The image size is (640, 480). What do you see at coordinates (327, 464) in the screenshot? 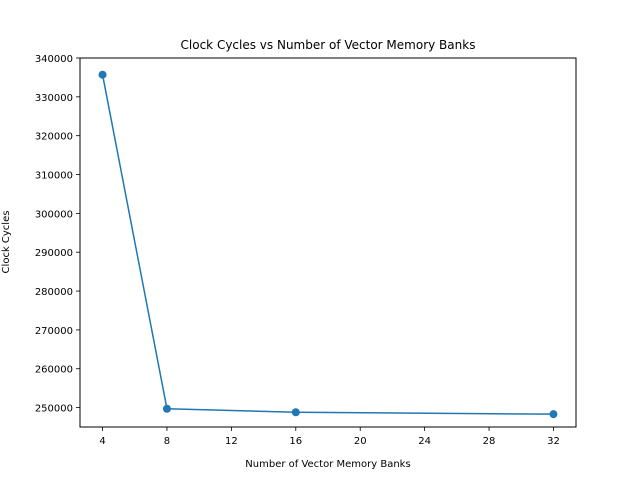
I see `x-axis-label: Number of Vector Memory Banks` at bounding box center [327, 464].